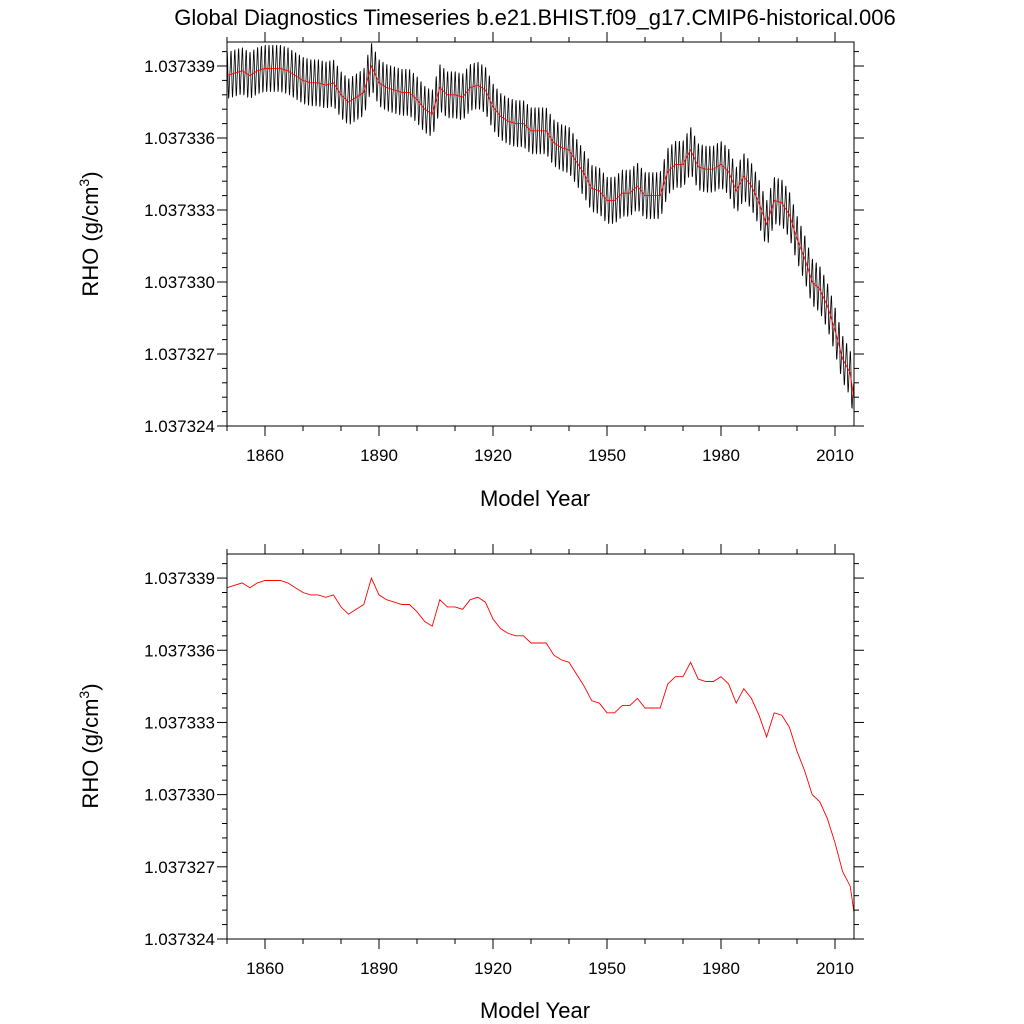 This screenshot has height=1024, width=1024. Describe the element at coordinates (550, 455) in the screenshot. I see `top-xtick-labels: 1860 1890 1920 1950 1980 2010` at that location.